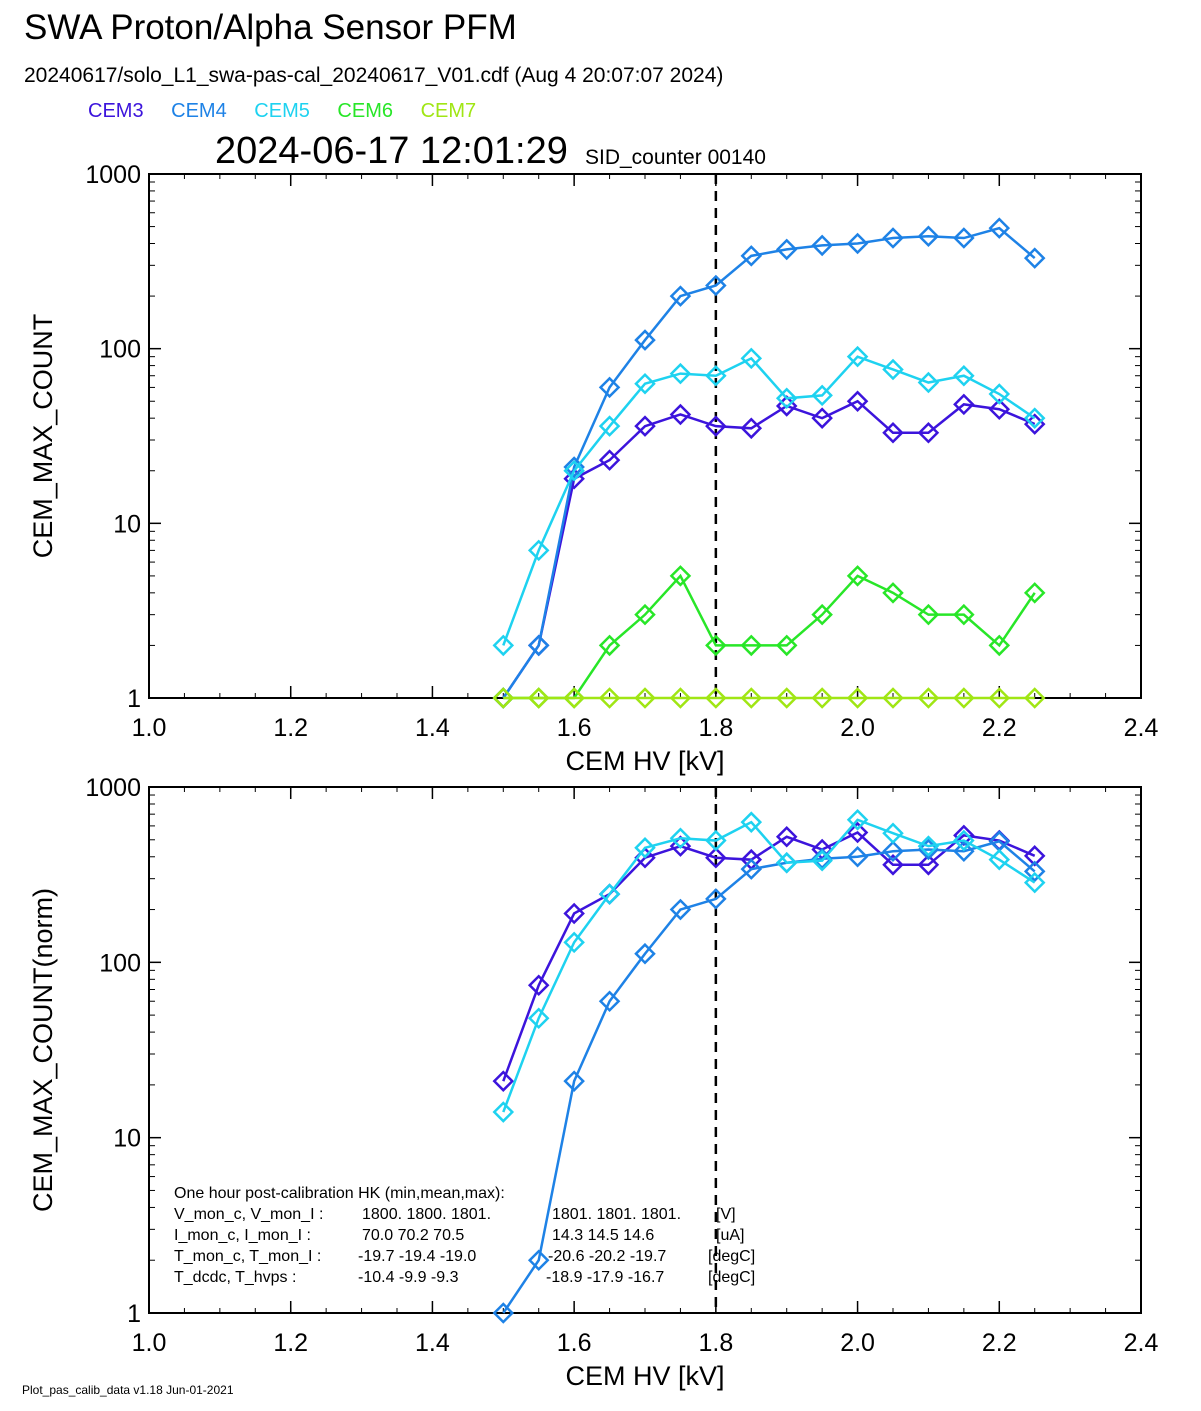  Describe the element at coordinates (120, 350) in the screenshot. I see `y-tick-label: 100` at that location.